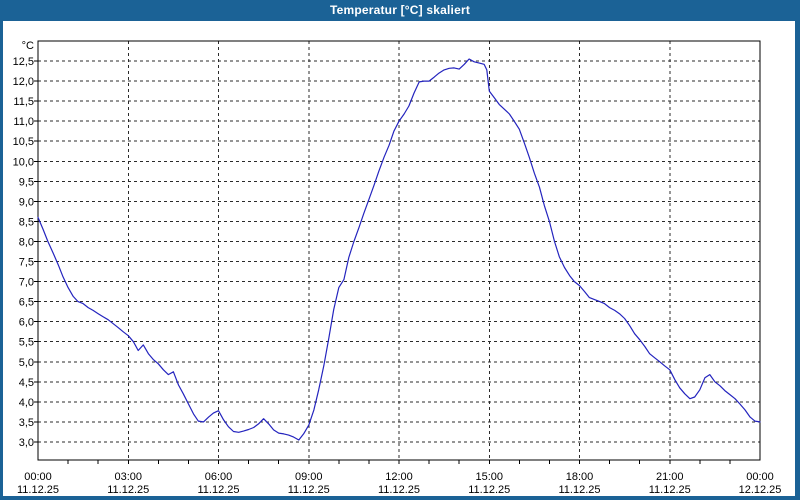 The height and width of the screenshot is (500, 800). I want to click on y-tick-label: 3,0, so click(26, 443).